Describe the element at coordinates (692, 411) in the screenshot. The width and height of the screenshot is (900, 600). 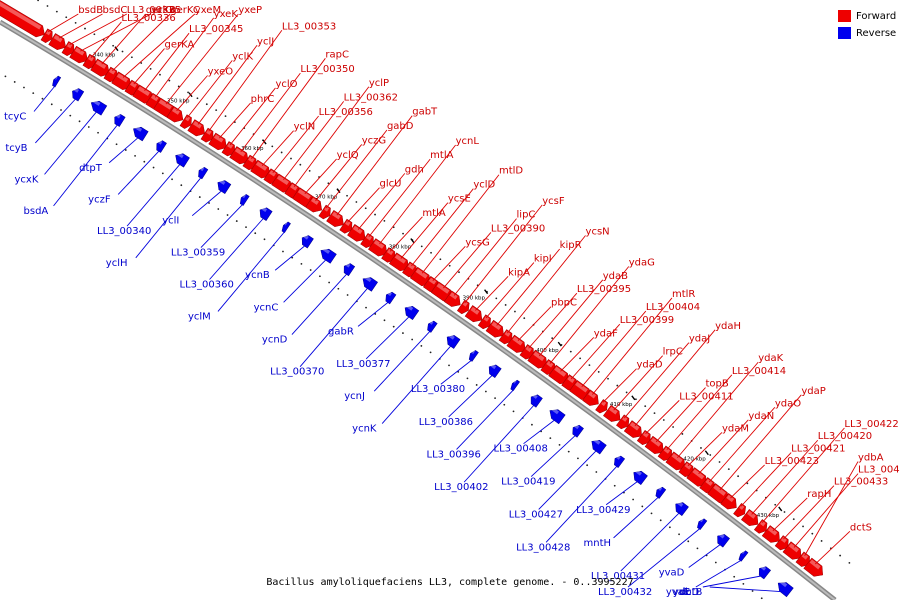
I see `forward-gene-label-57: topB` at that location.